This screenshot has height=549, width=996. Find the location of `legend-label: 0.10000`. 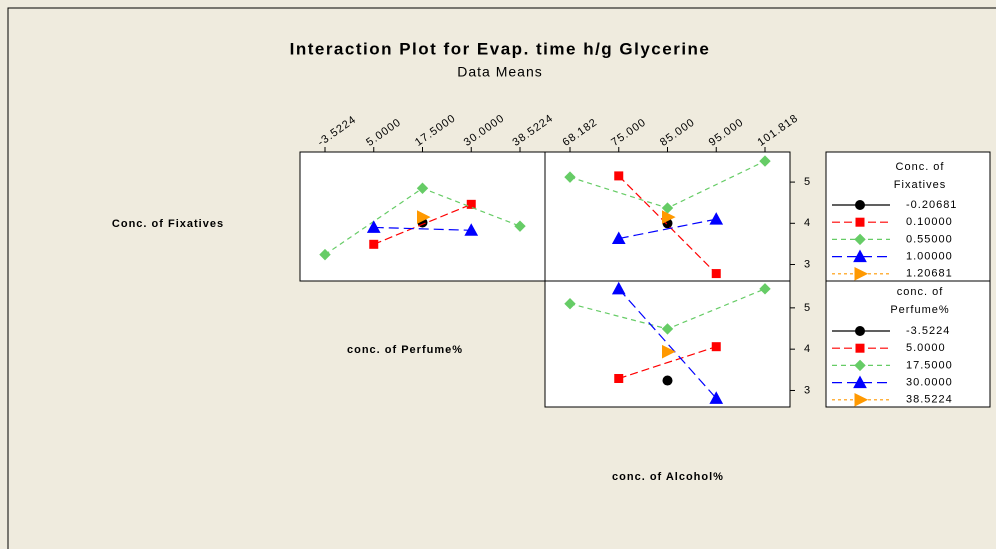

legend-label: 0.10000 is located at coordinates (929, 222).